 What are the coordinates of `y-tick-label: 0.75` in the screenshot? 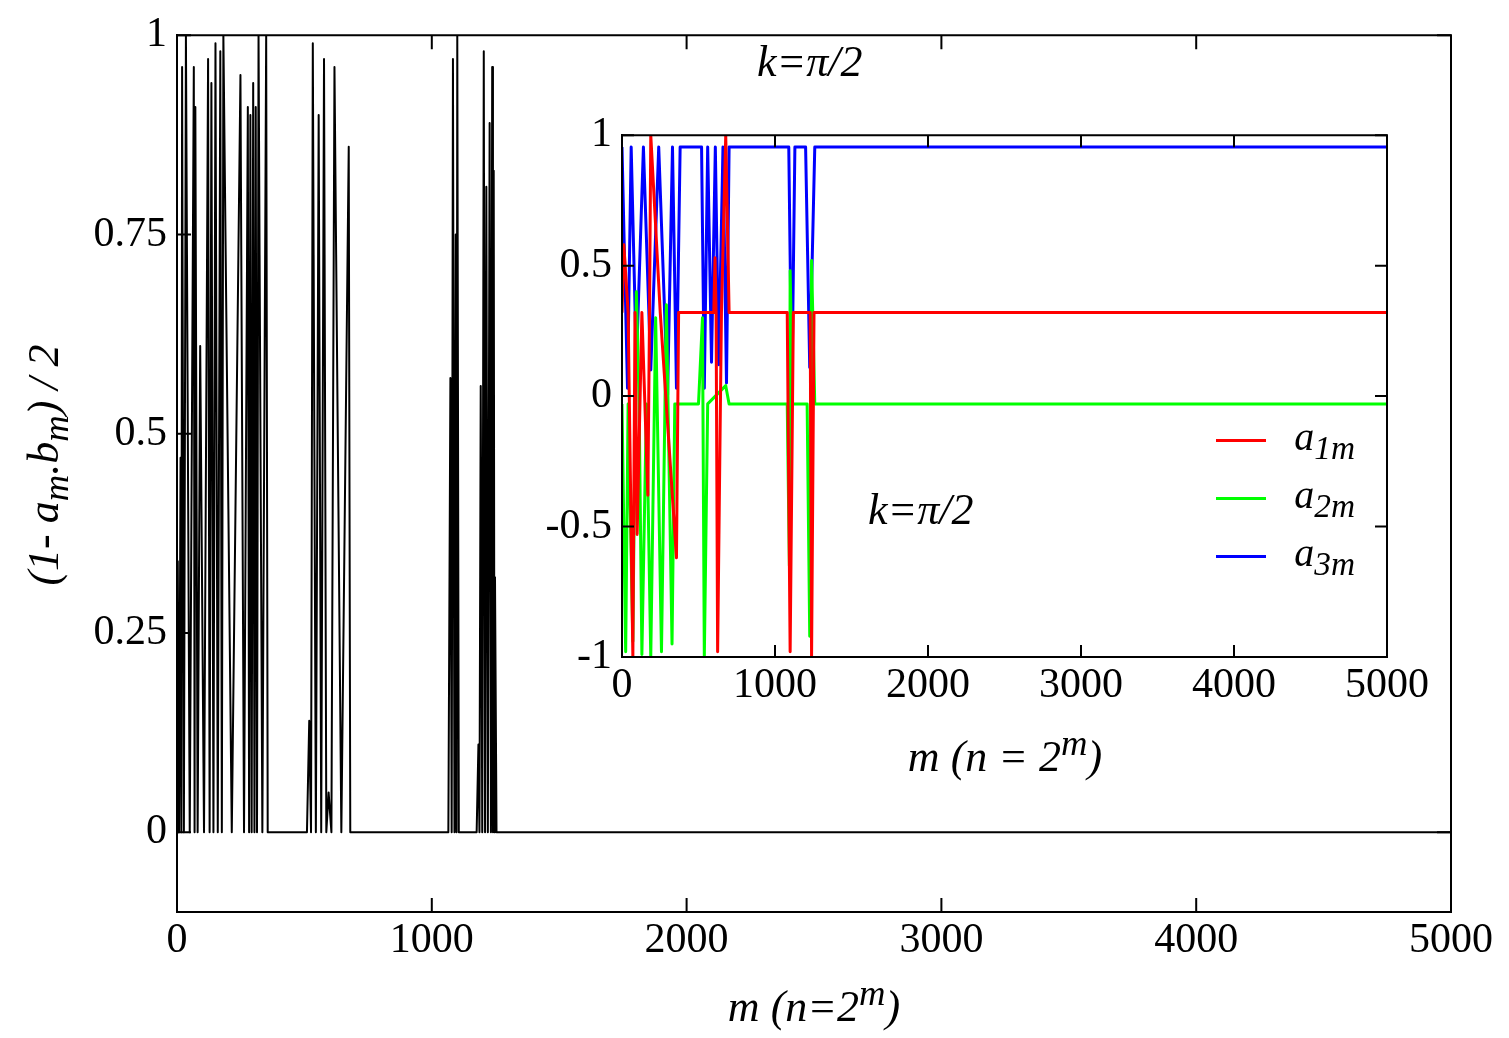 It's located at (130, 231).